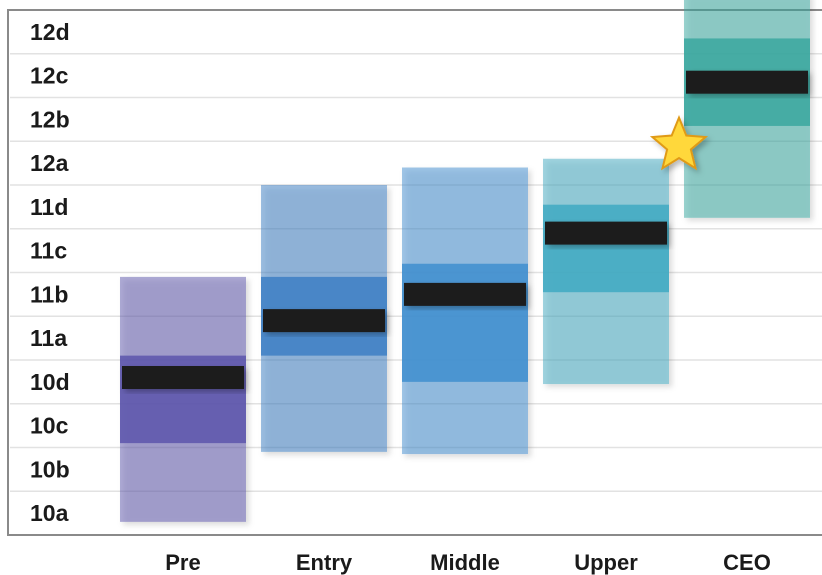  Describe the element at coordinates (50, 469) in the screenshot. I see `y-tick-label: 10b` at that location.